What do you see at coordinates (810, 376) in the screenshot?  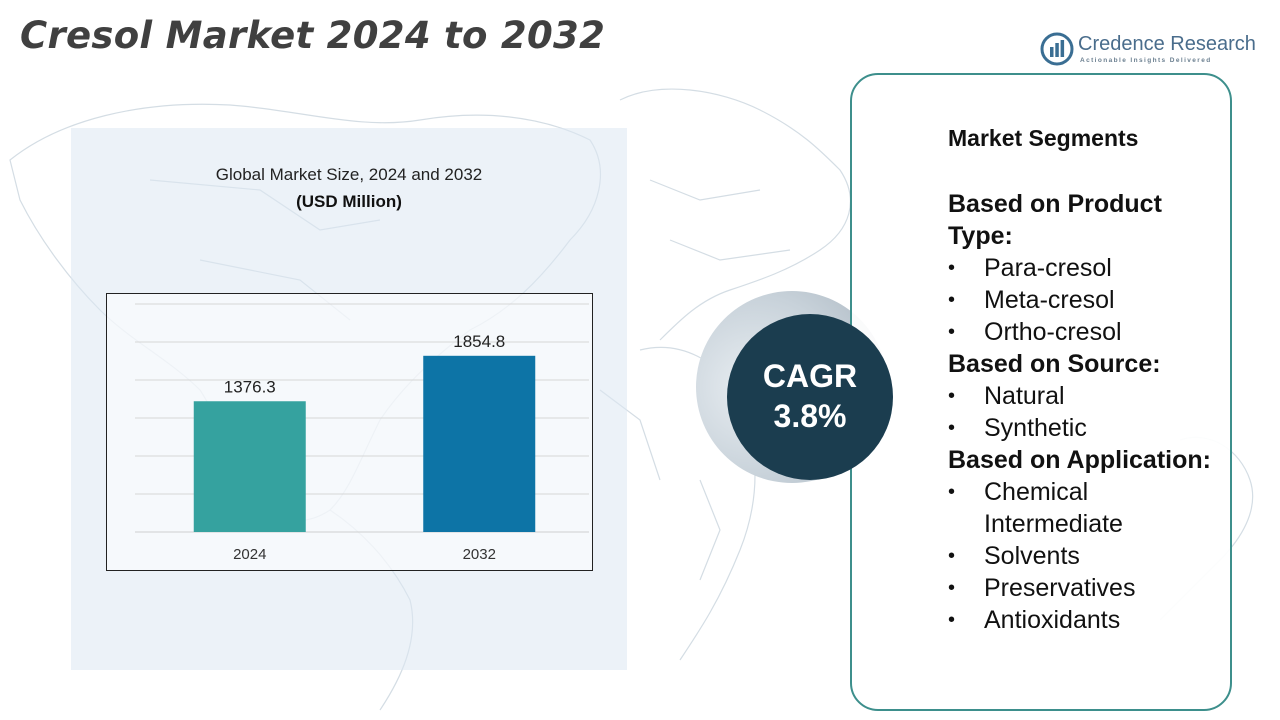 I see `cagr-label: CAGR` at bounding box center [810, 376].